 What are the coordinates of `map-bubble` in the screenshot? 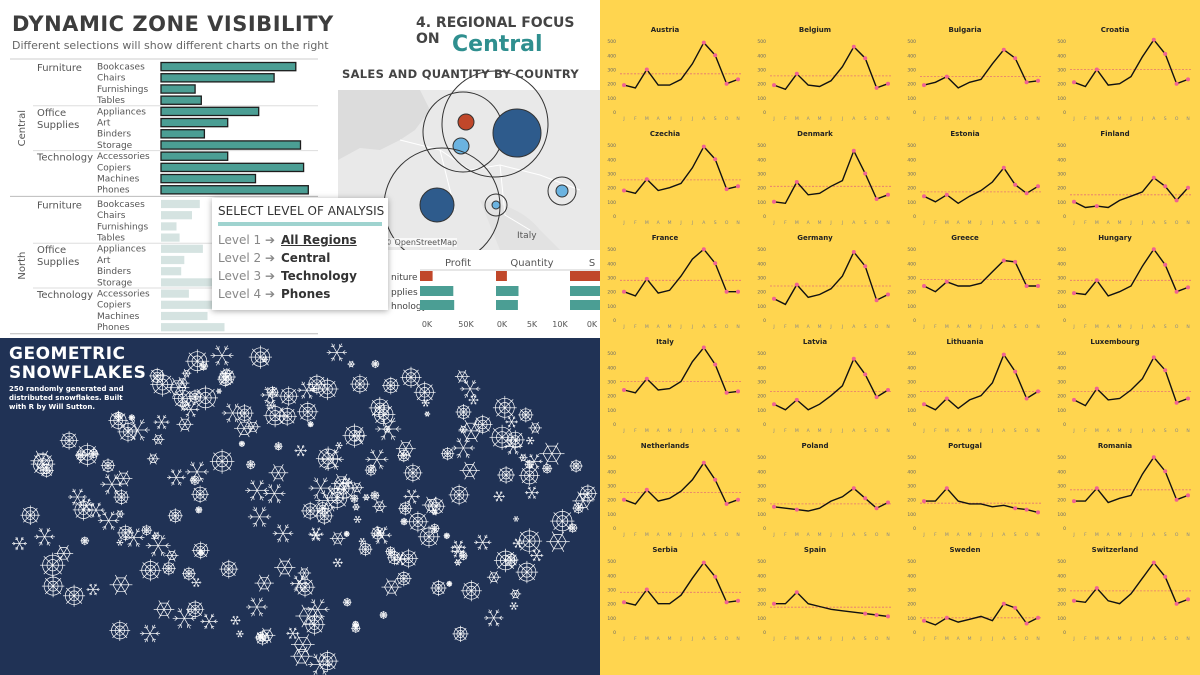 It's located at (496, 205).